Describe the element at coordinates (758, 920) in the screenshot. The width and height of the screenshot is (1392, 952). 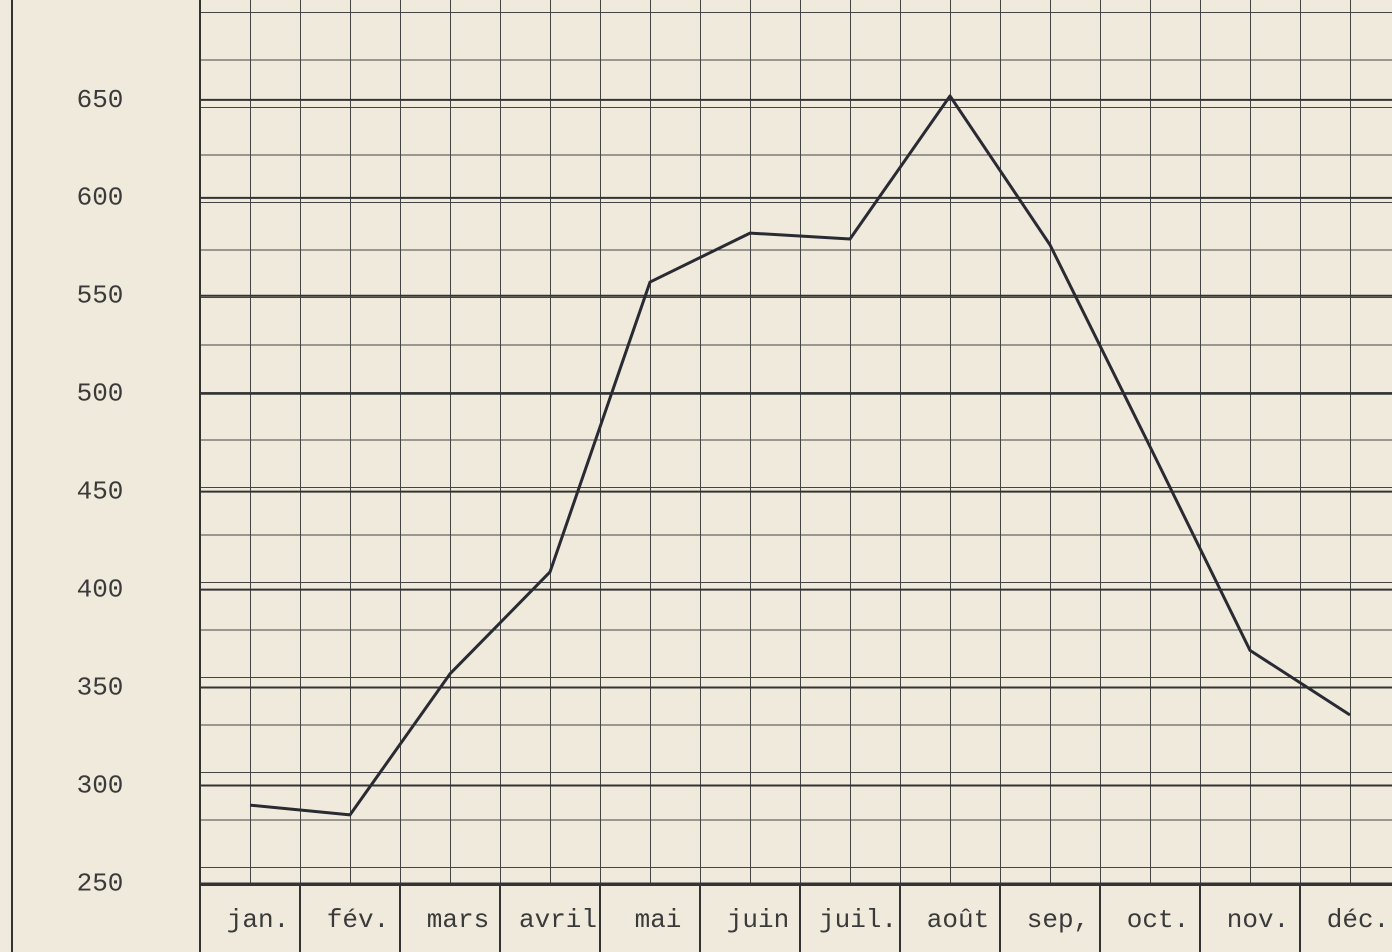
I see `x-tick-label: juin` at that location.